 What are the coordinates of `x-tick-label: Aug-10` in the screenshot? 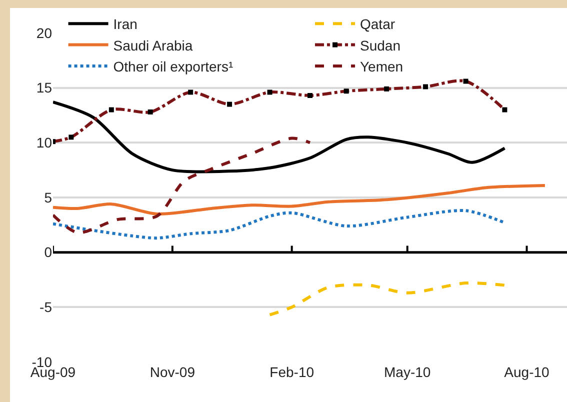 It's located at (527, 372).